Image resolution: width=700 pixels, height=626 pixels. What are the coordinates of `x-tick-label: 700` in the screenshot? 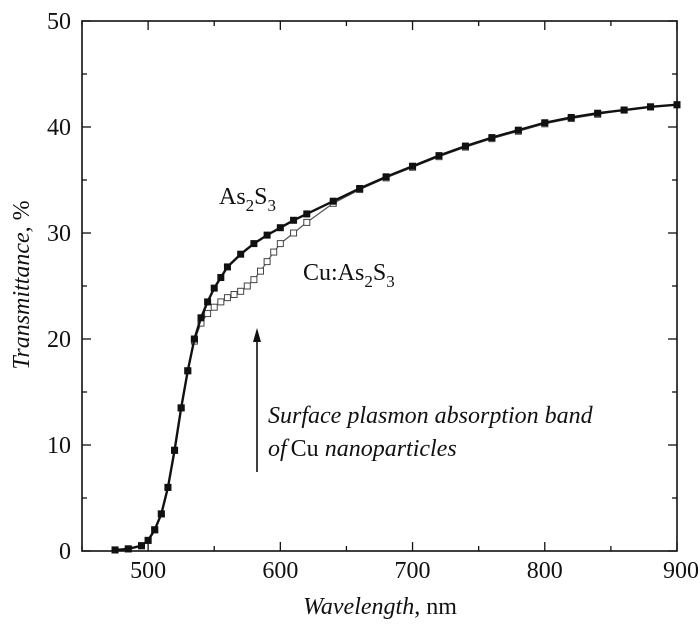 It's located at (413, 571).